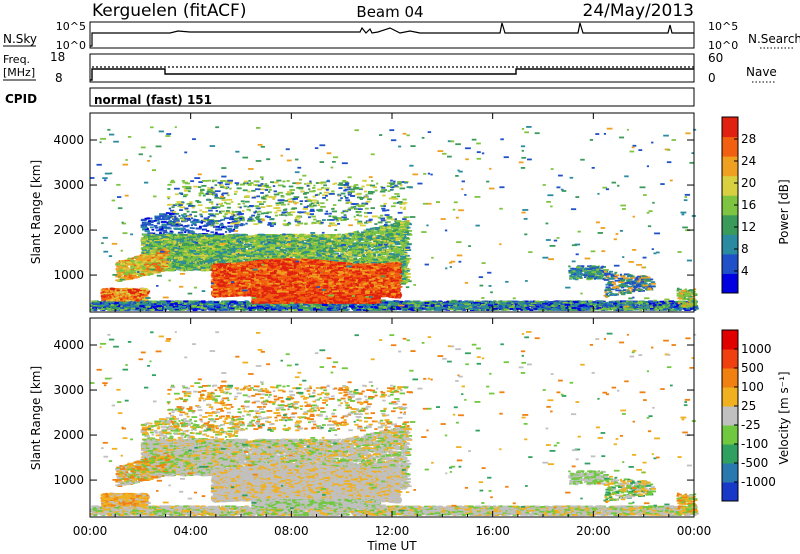 This screenshot has width=800, height=554. Describe the element at coordinates (20, 39) in the screenshot. I see `nsky-label: N.Sky` at that location.